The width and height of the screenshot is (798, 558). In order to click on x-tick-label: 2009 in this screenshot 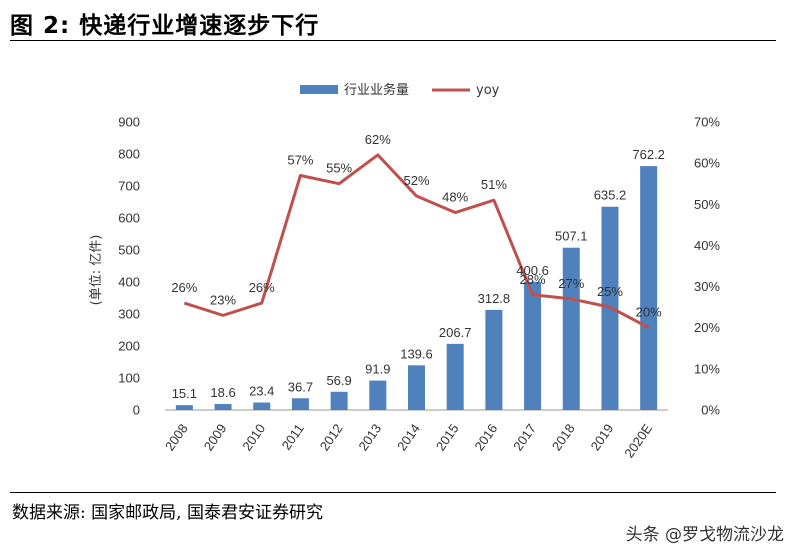, I will do `click(215, 437)`.